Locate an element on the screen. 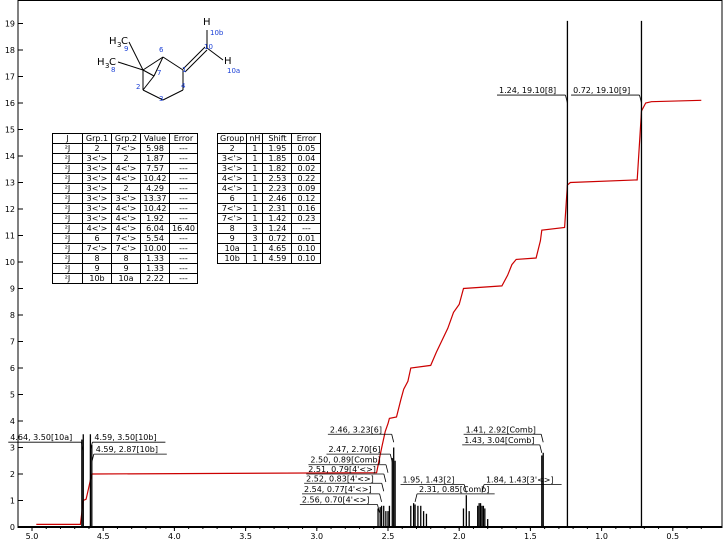 The image size is (724, 543). label-text: 2.52, 0.83[4'<>] is located at coordinates (340, 478).